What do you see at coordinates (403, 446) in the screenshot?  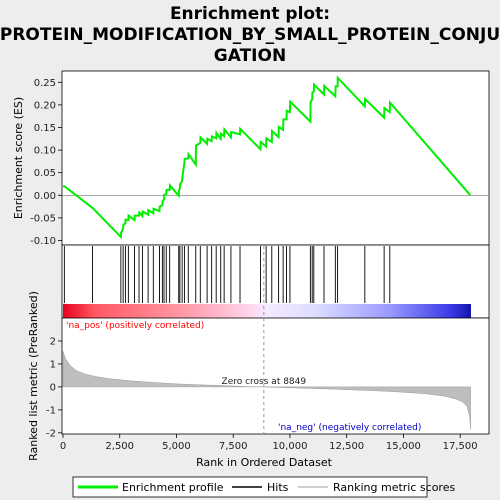 I see `metric-xtick-label: 15,000` at bounding box center [403, 446].